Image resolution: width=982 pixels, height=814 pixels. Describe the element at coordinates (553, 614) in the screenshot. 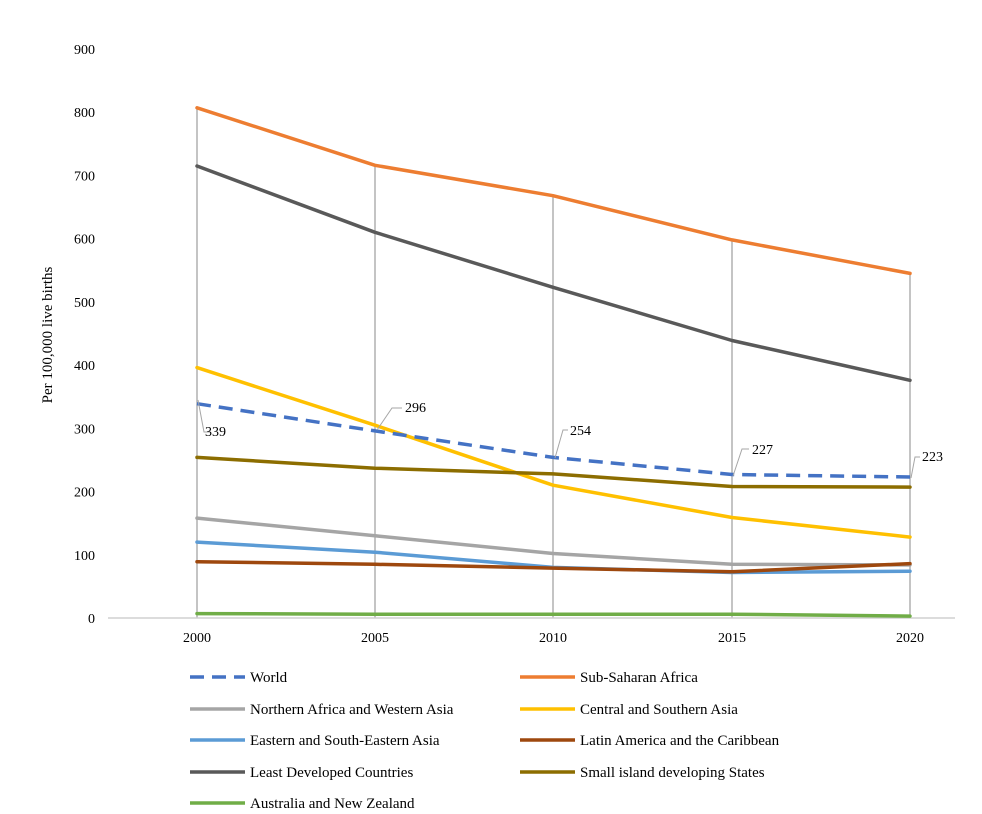

I see `series-line-australia-and-new-zealand` at that location.